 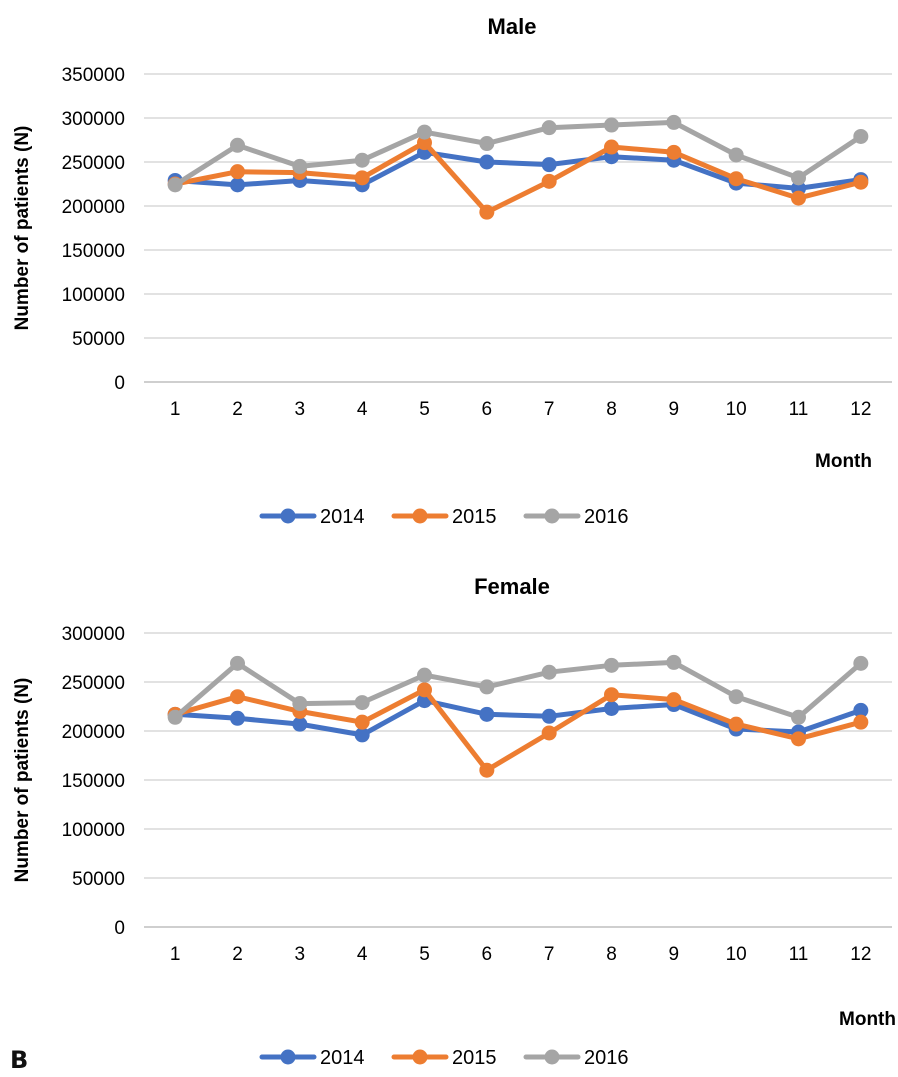 I want to click on panel-label: B, so click(x=19, y=1060).